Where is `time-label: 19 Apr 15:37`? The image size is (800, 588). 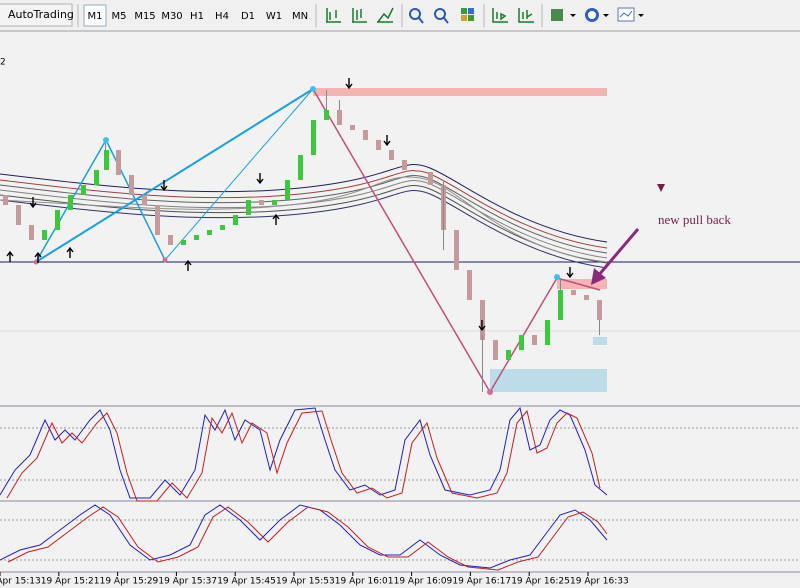
time-label: 19 Apr 15:37 is located at coordinates (187, 582).